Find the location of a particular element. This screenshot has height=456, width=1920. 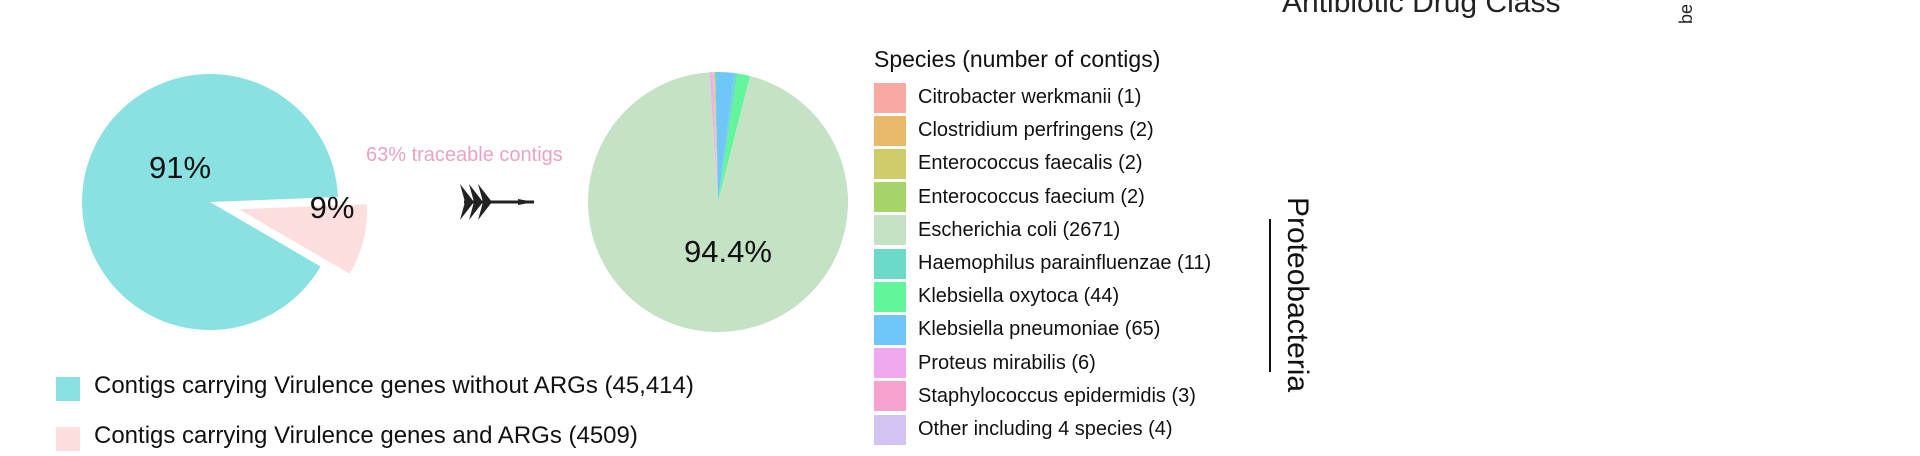

species-legend-item: Citrobacter werkmanii (1) is located at coordinates (1007, 97).